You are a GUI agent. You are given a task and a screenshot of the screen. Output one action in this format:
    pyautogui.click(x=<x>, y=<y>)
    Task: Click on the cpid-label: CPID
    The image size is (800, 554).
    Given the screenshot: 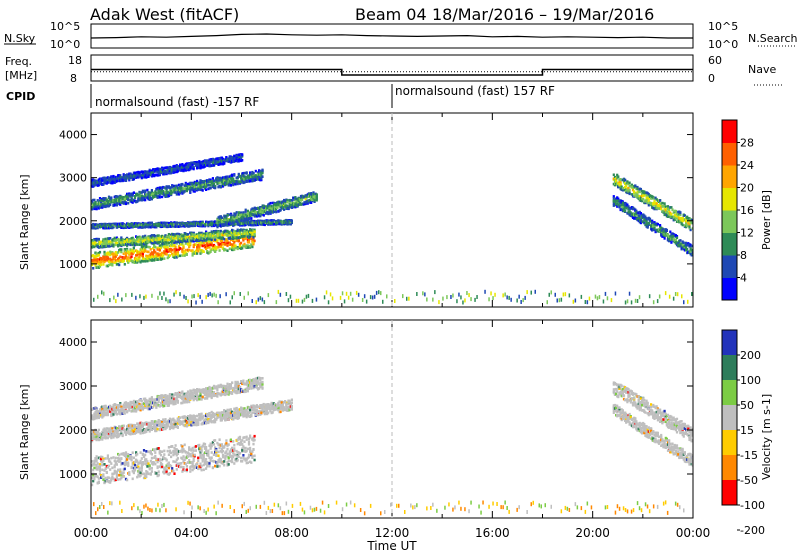 What is the action you would take?
    pyautogui.click(x=20, y=96)
    